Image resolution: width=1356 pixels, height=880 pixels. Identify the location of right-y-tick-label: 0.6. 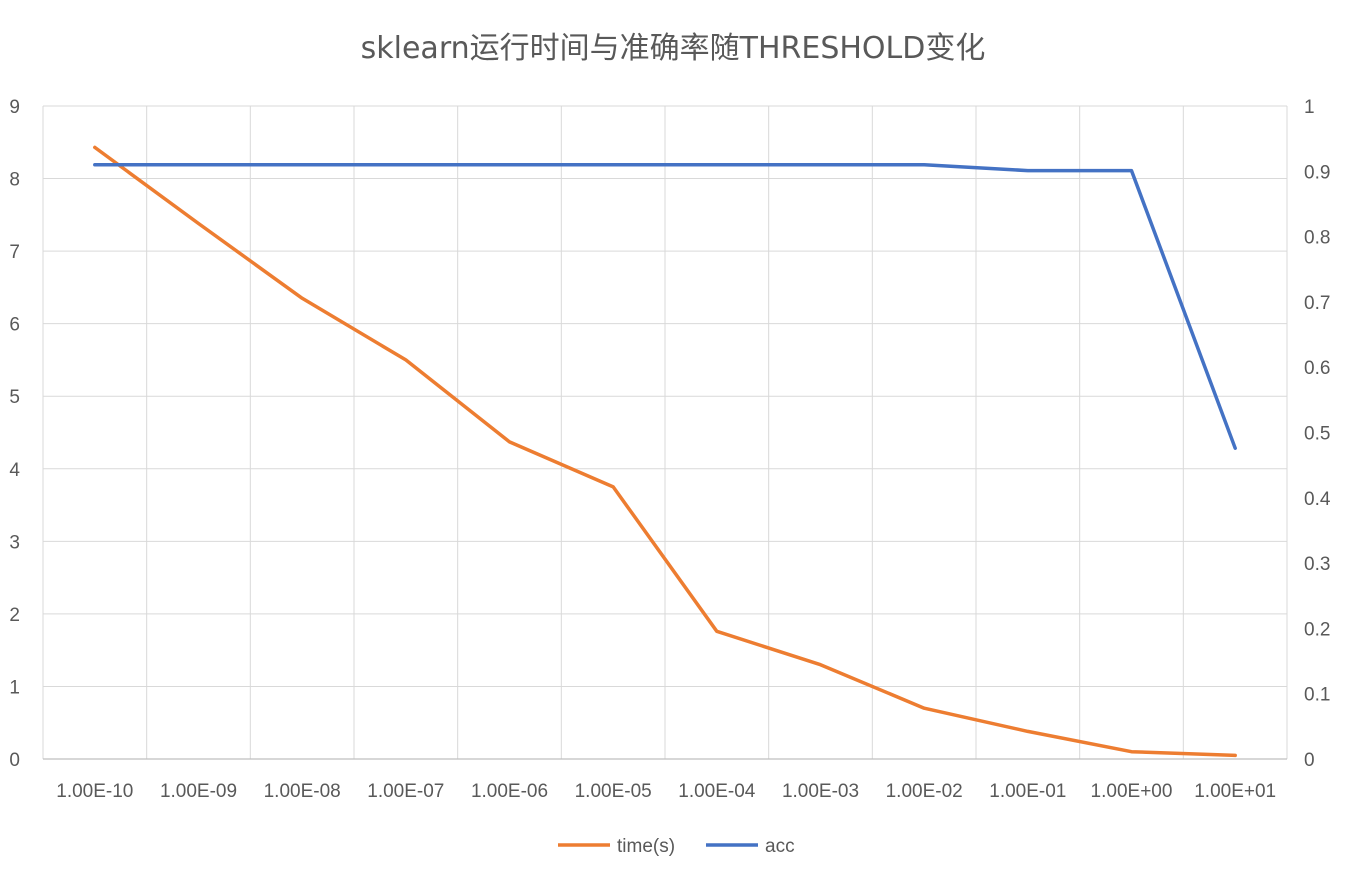
(1317, 368).